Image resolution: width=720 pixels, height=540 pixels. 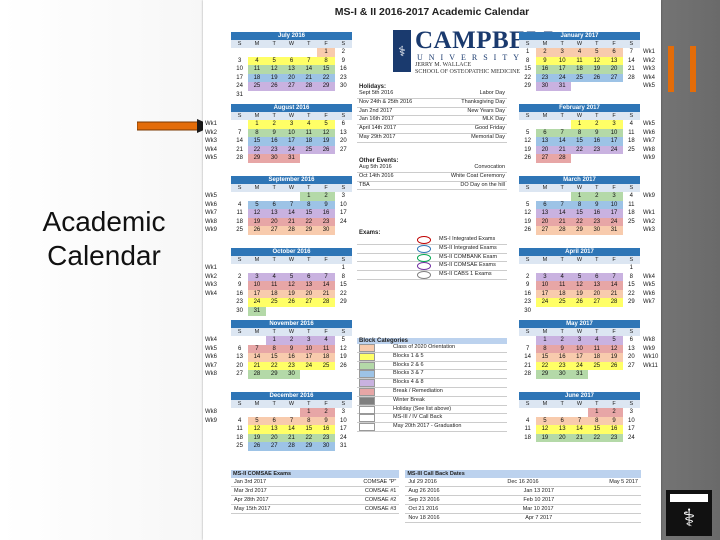 What do you see at coordinates (597, 230) in the screenshot?
I see `day-cell: 30` at bounding box center [597, 230].